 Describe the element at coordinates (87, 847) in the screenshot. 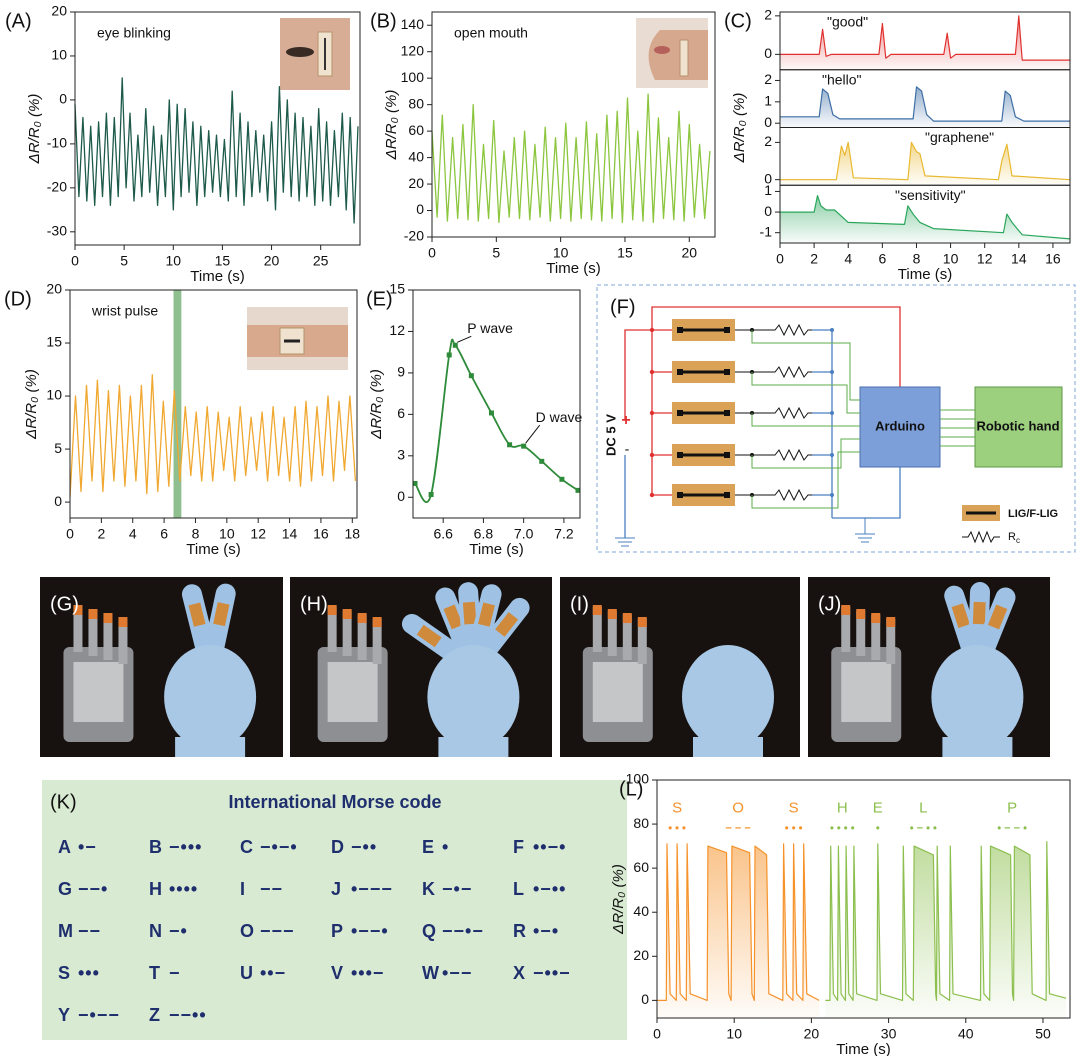

I see `morse-code: •−` at that location.